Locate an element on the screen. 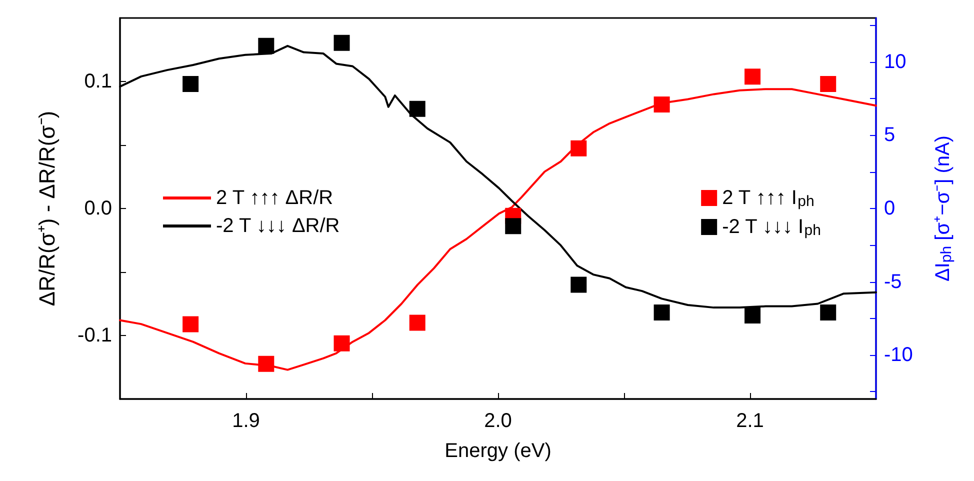 This screenshot has width=974, height=481. x-axis-title: Energy (eV) is located at coordinates (498, 451).